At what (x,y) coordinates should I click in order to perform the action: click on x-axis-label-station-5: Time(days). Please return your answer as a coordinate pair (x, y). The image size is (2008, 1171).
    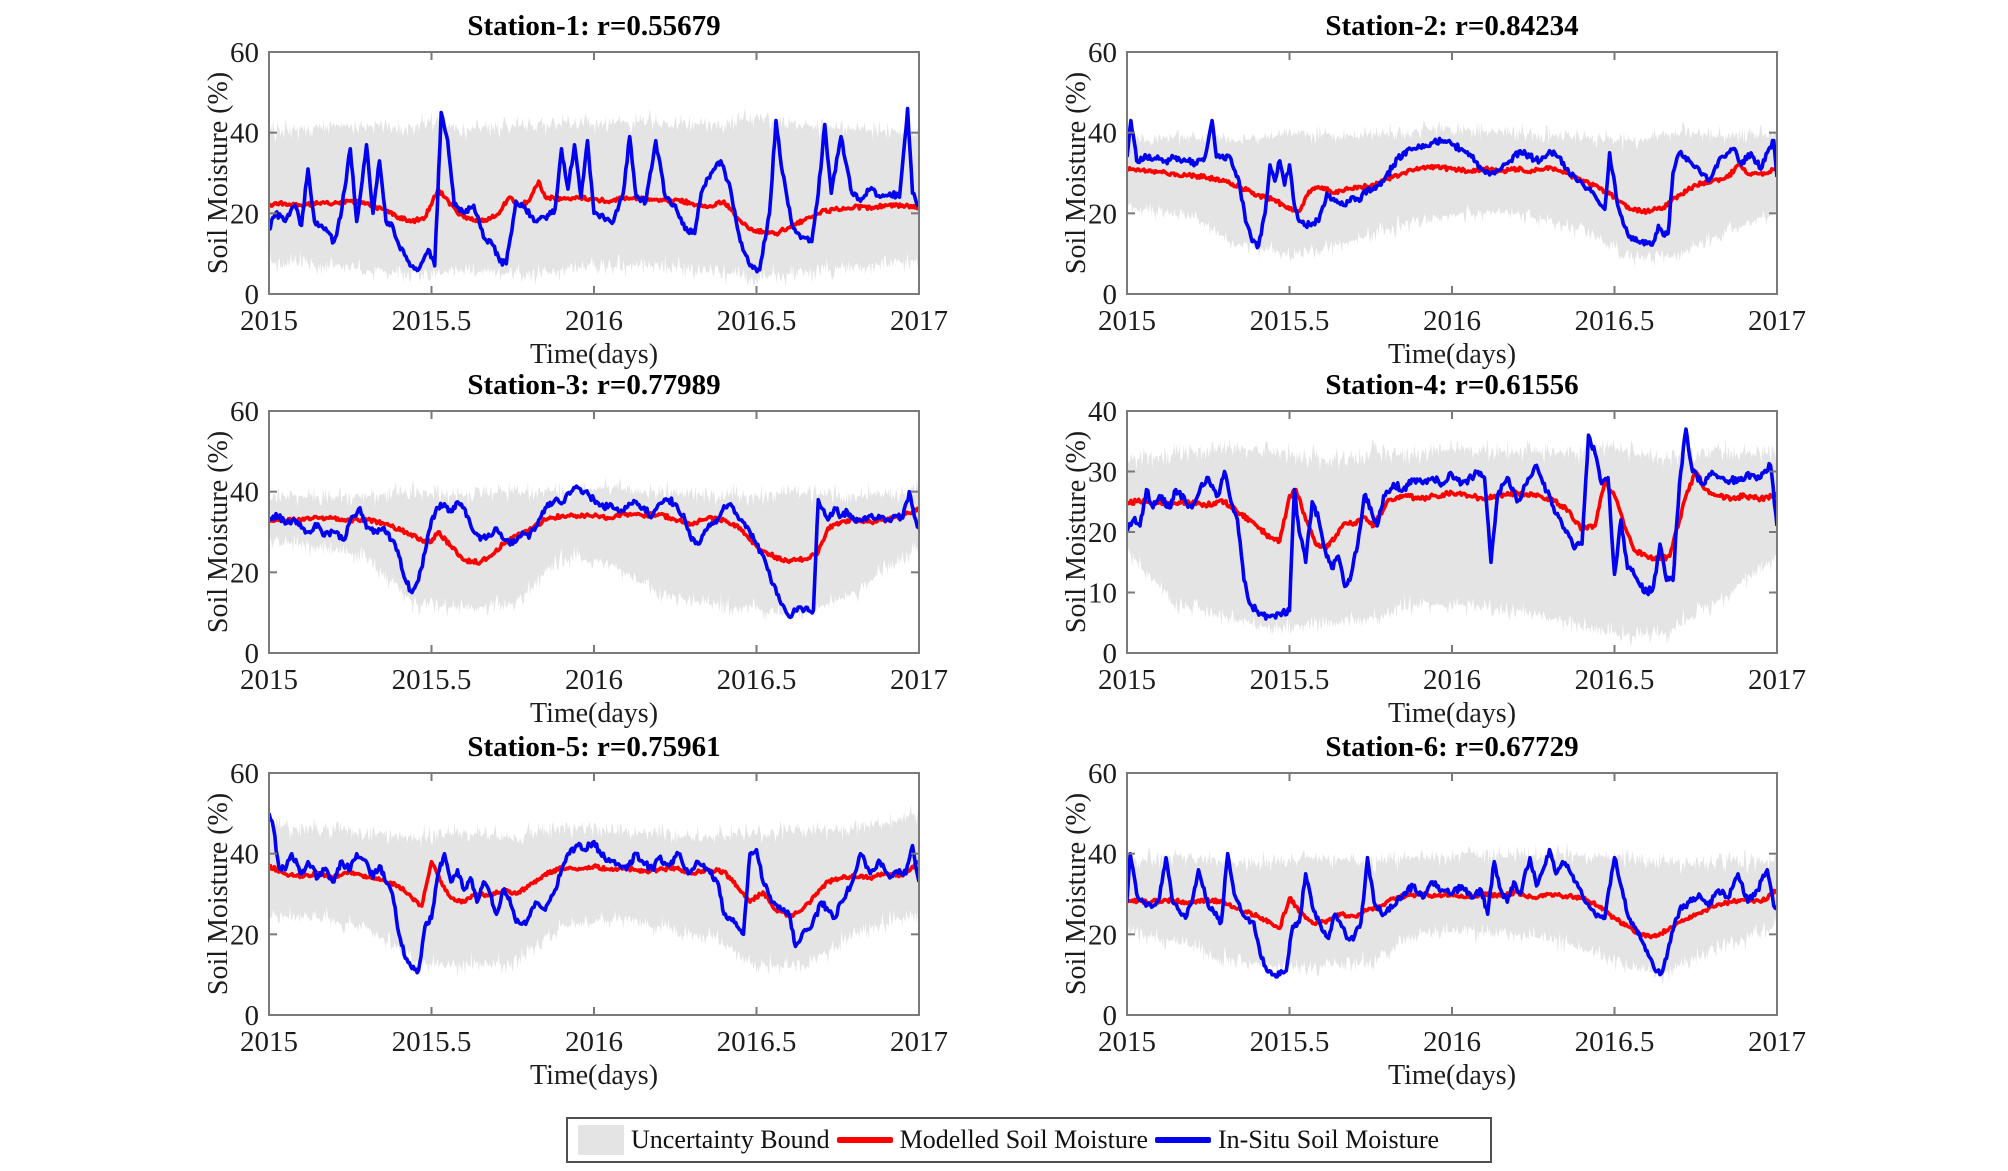
    Looking at the image, I should click on (594, 1075).